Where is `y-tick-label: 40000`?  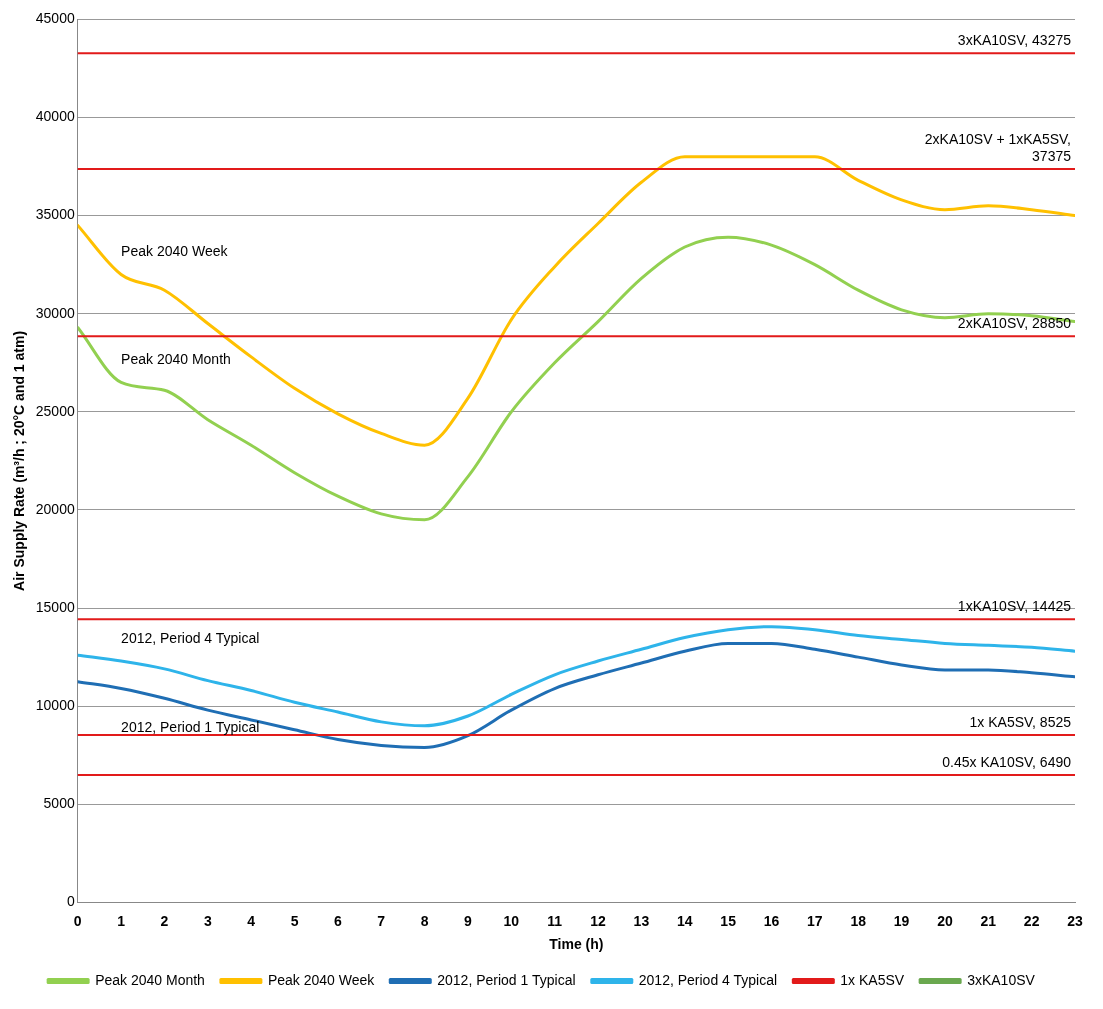
y-tick-label: 40000 is located at coordinates (55, 116).